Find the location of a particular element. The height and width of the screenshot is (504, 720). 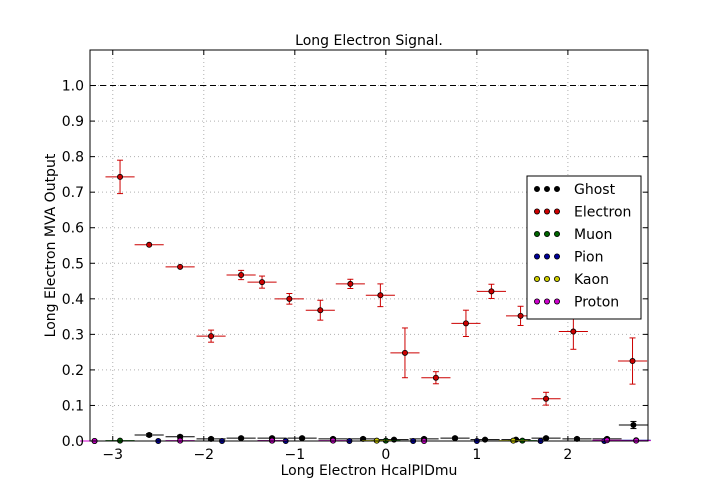

y-tick-label: 0.9 is located at coordinates (73, 122).